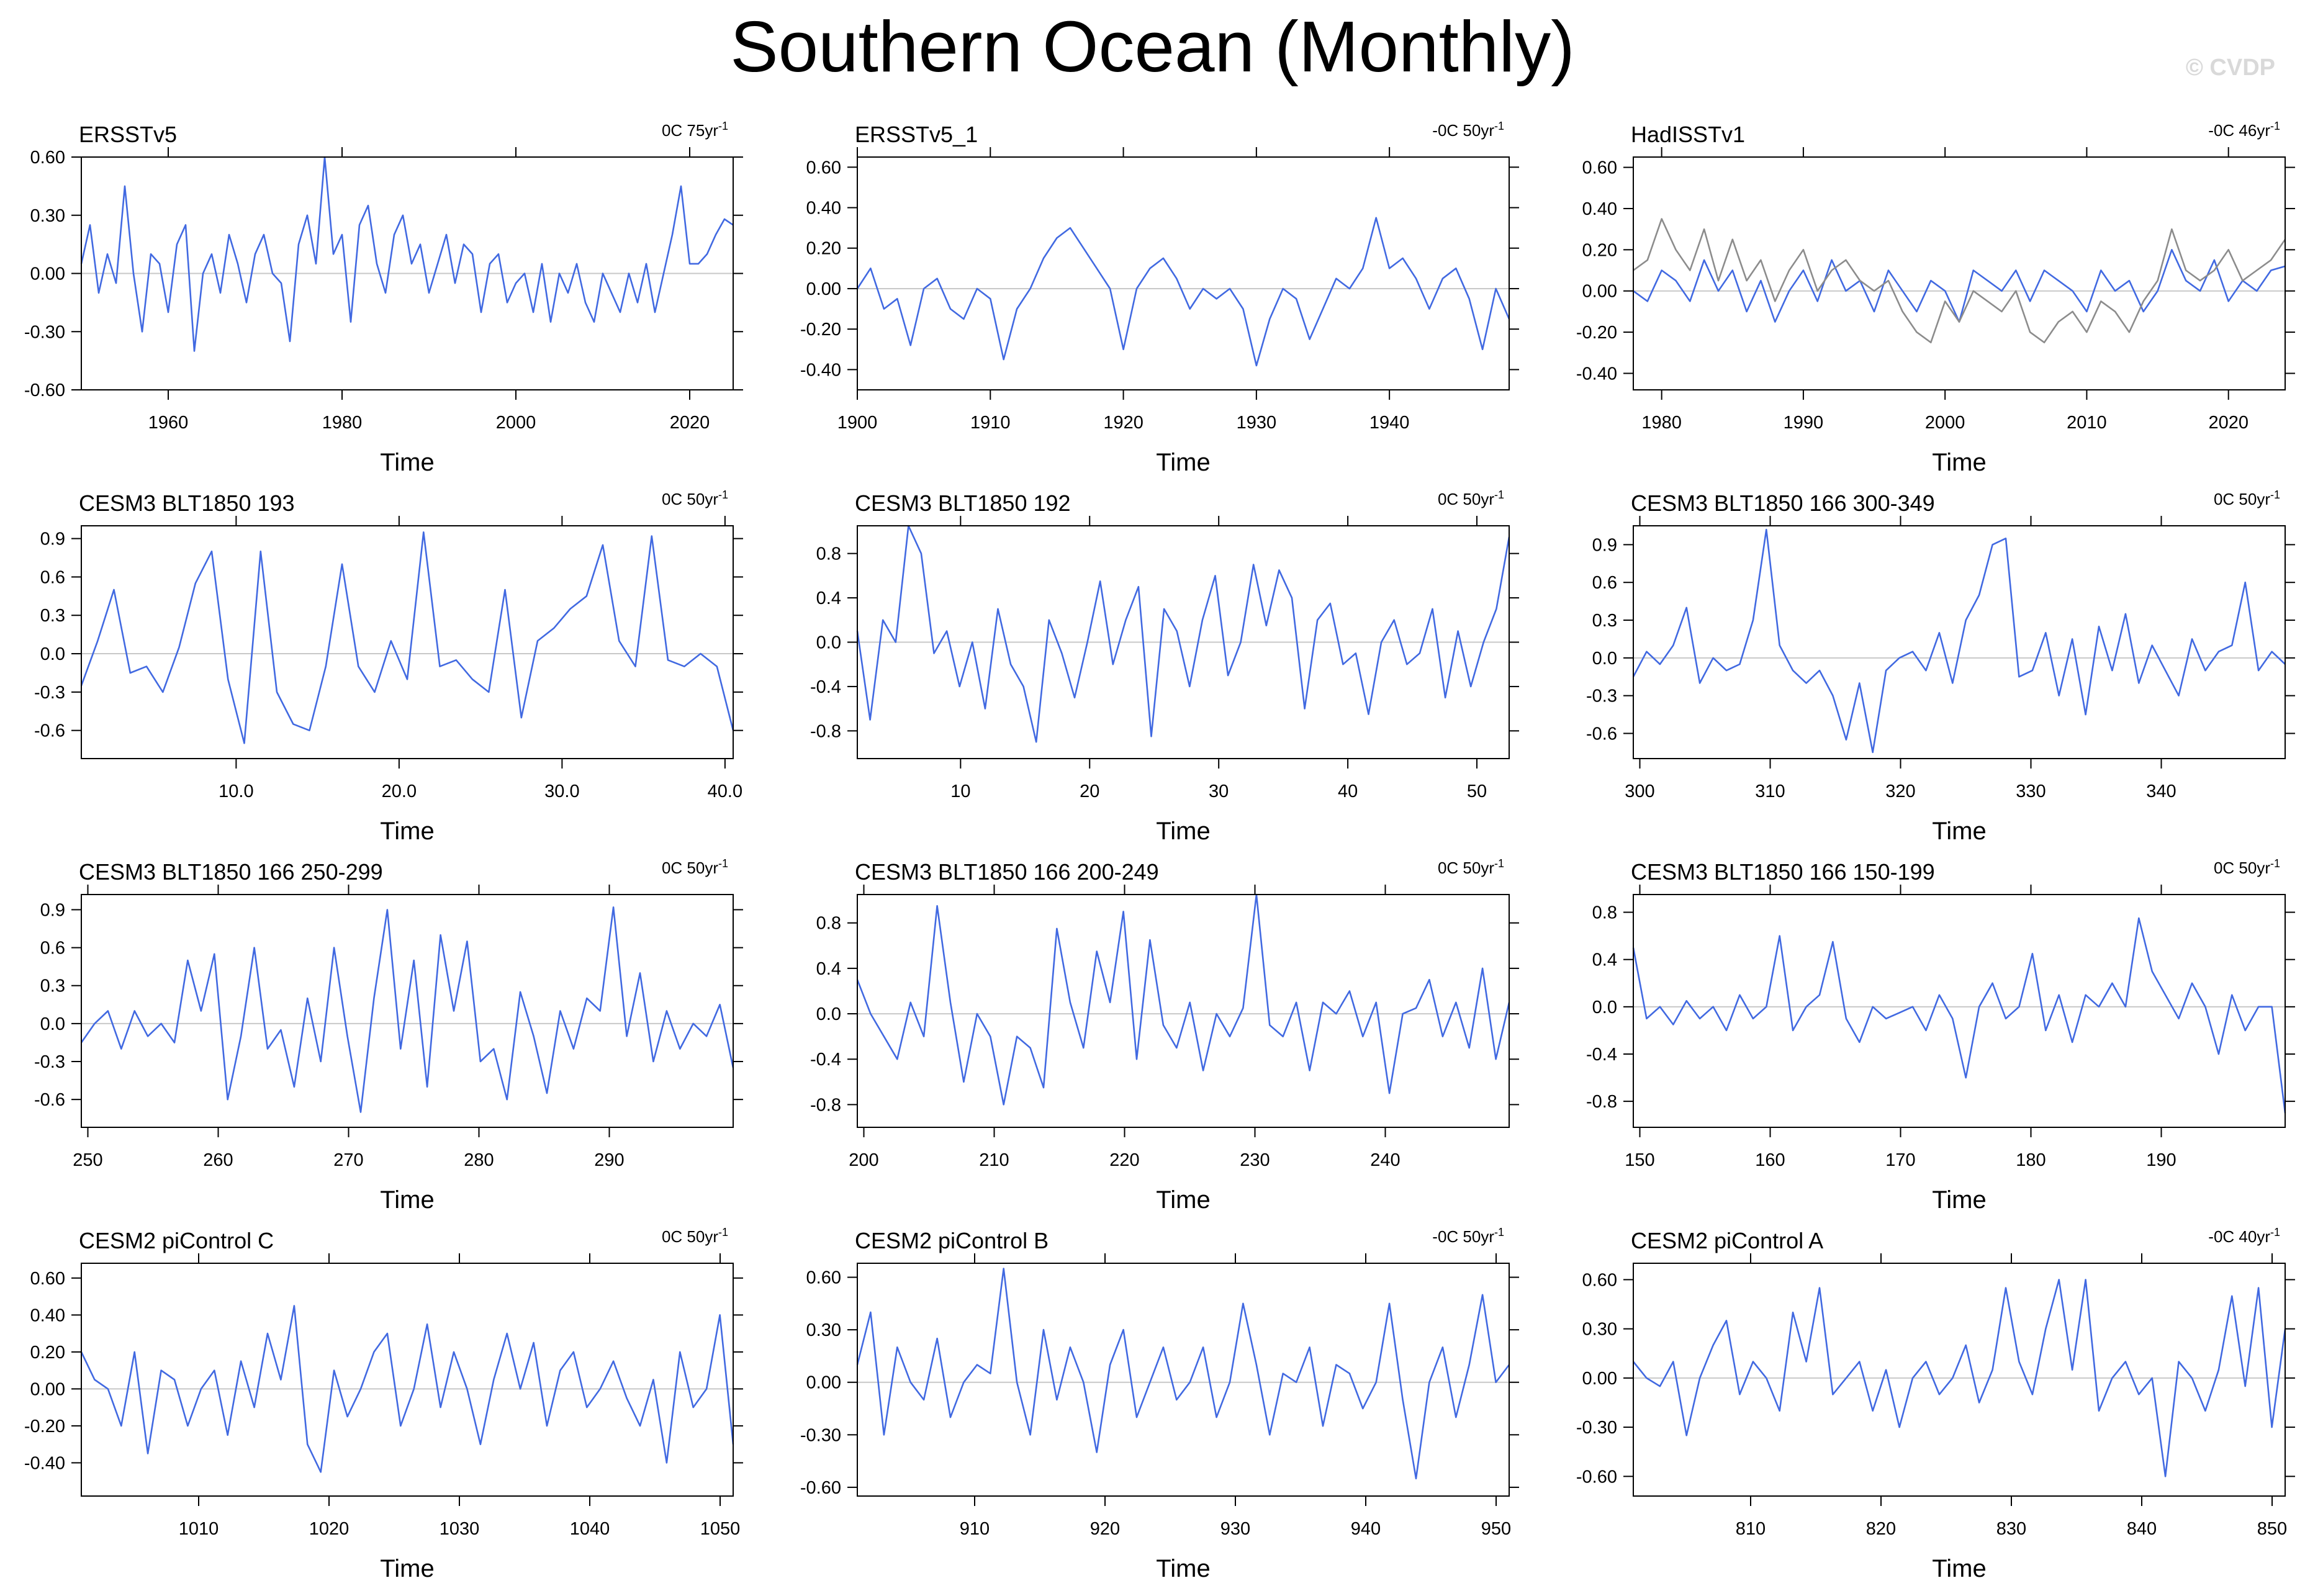 The height and width of the screenshot is (1596, 2305). I want to click on panel-title: CESM3 BLT1850 192, so click(963, 503).